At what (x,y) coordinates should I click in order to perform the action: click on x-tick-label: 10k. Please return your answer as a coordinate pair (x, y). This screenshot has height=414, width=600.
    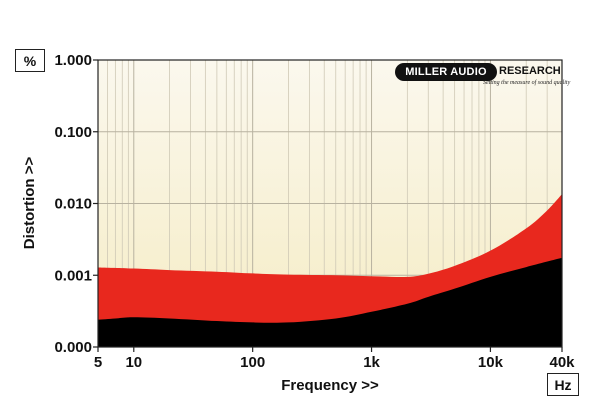
    Looking at the image, I should click on (491, 362).